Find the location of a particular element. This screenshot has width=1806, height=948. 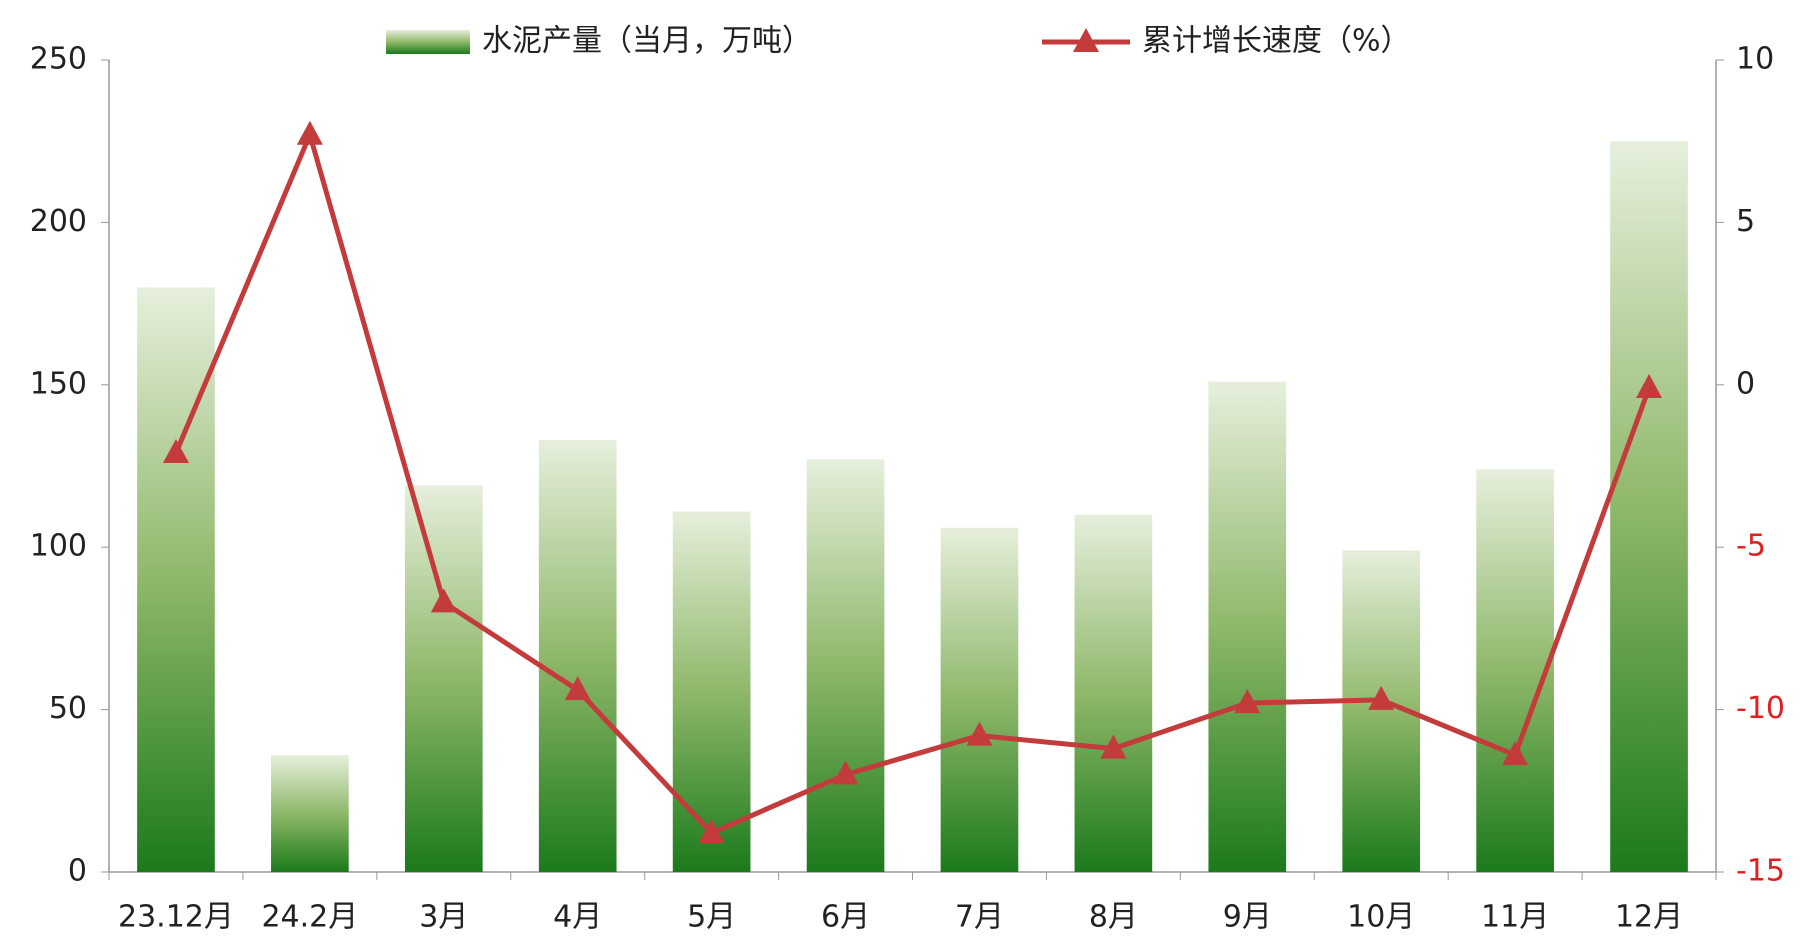

x-tick-label: 5月 is located at coordinates (711, 917).